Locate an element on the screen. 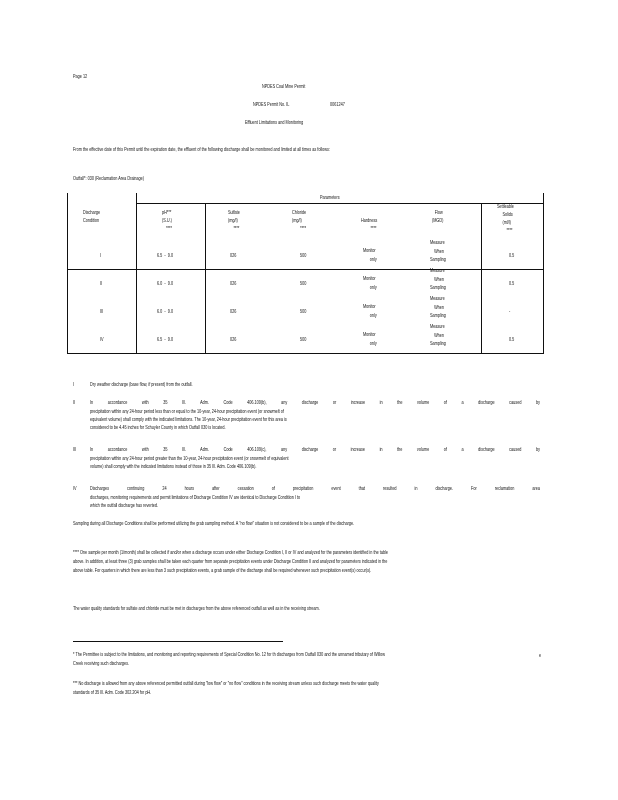  condition-label: I is located at coordinates (74, 385).